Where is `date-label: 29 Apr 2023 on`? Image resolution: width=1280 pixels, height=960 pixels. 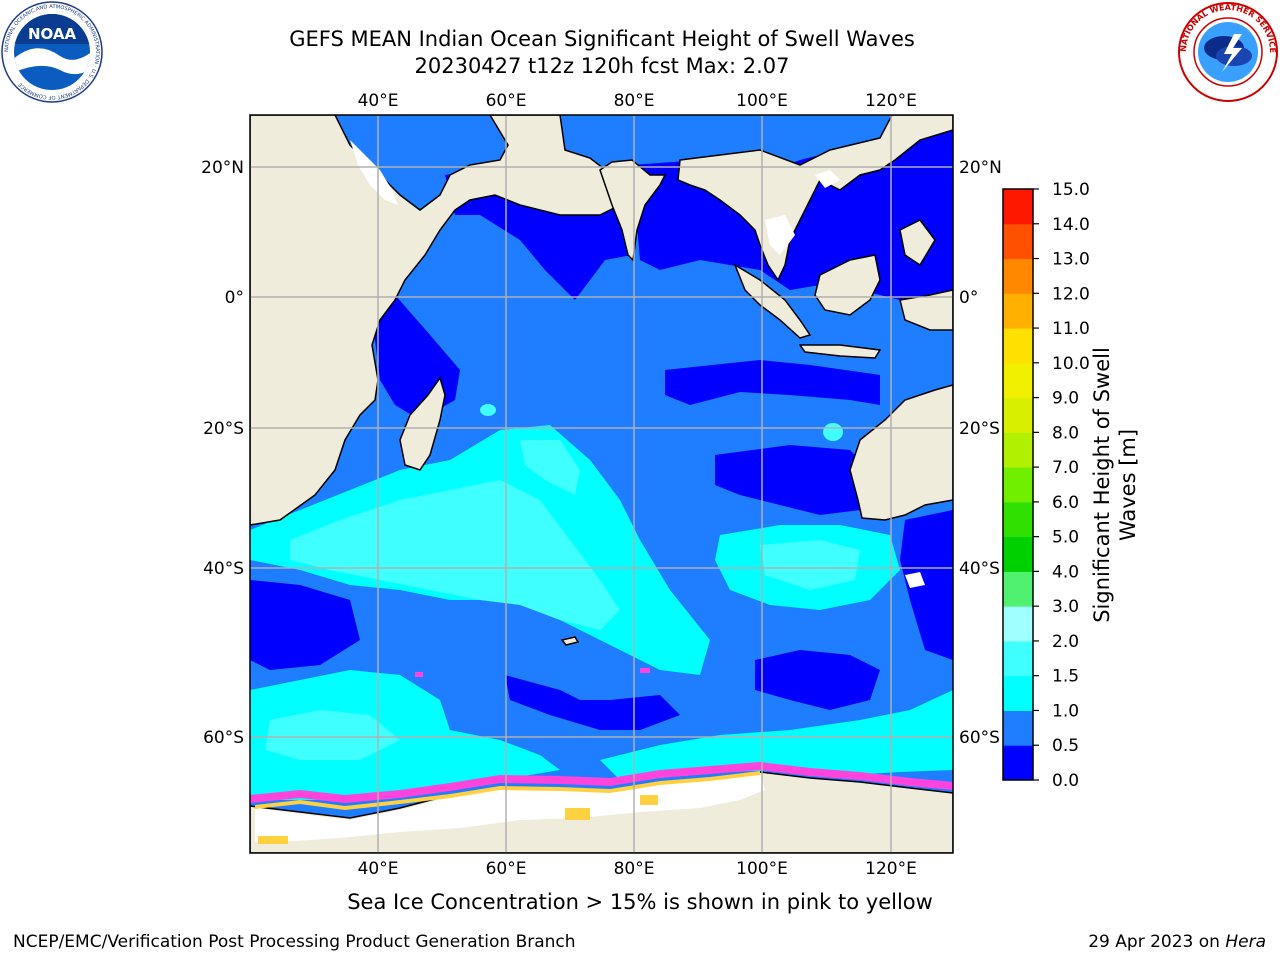
date-label: 29 Apr 2023 on is located at coordinates (1157, 942).